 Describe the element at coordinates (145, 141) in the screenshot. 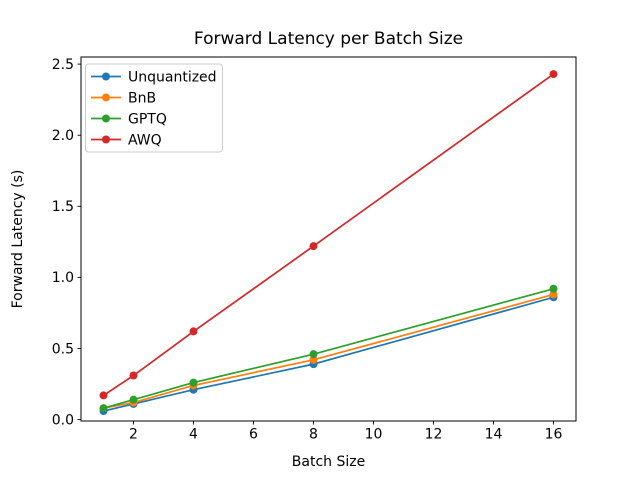

I see `legend-label: AWQ` at that location.